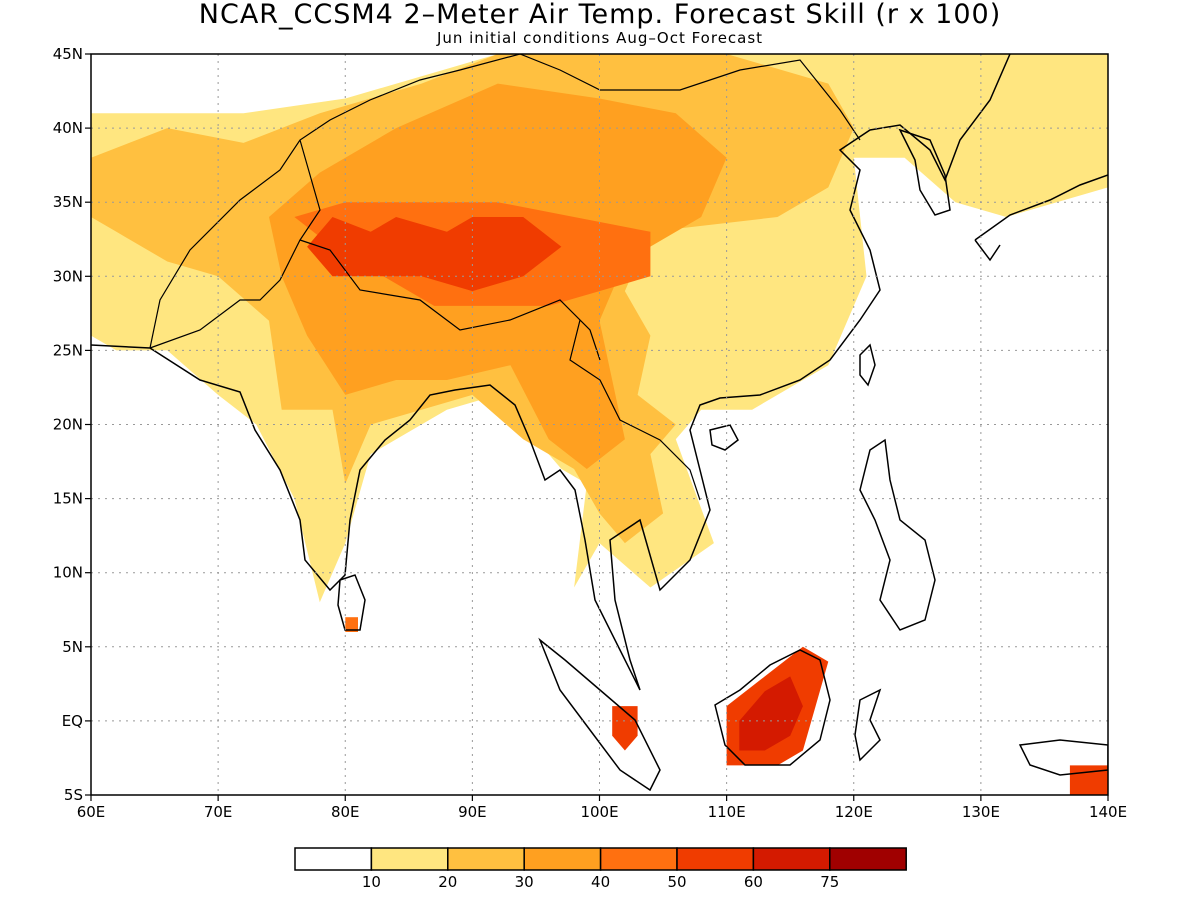 The width and height of the screenshot is (1200, 900). What do you see at coordinates (371, 882) in the screenshot?
I see `colorbar-label: 10` at bounding box center [371, 882].